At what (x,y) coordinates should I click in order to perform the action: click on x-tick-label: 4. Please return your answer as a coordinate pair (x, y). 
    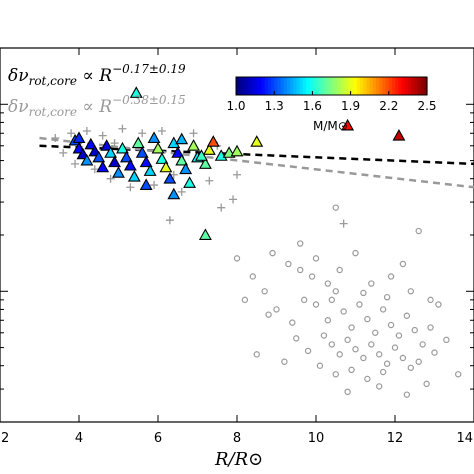
    Looking at the image, I should click on (79, 438).